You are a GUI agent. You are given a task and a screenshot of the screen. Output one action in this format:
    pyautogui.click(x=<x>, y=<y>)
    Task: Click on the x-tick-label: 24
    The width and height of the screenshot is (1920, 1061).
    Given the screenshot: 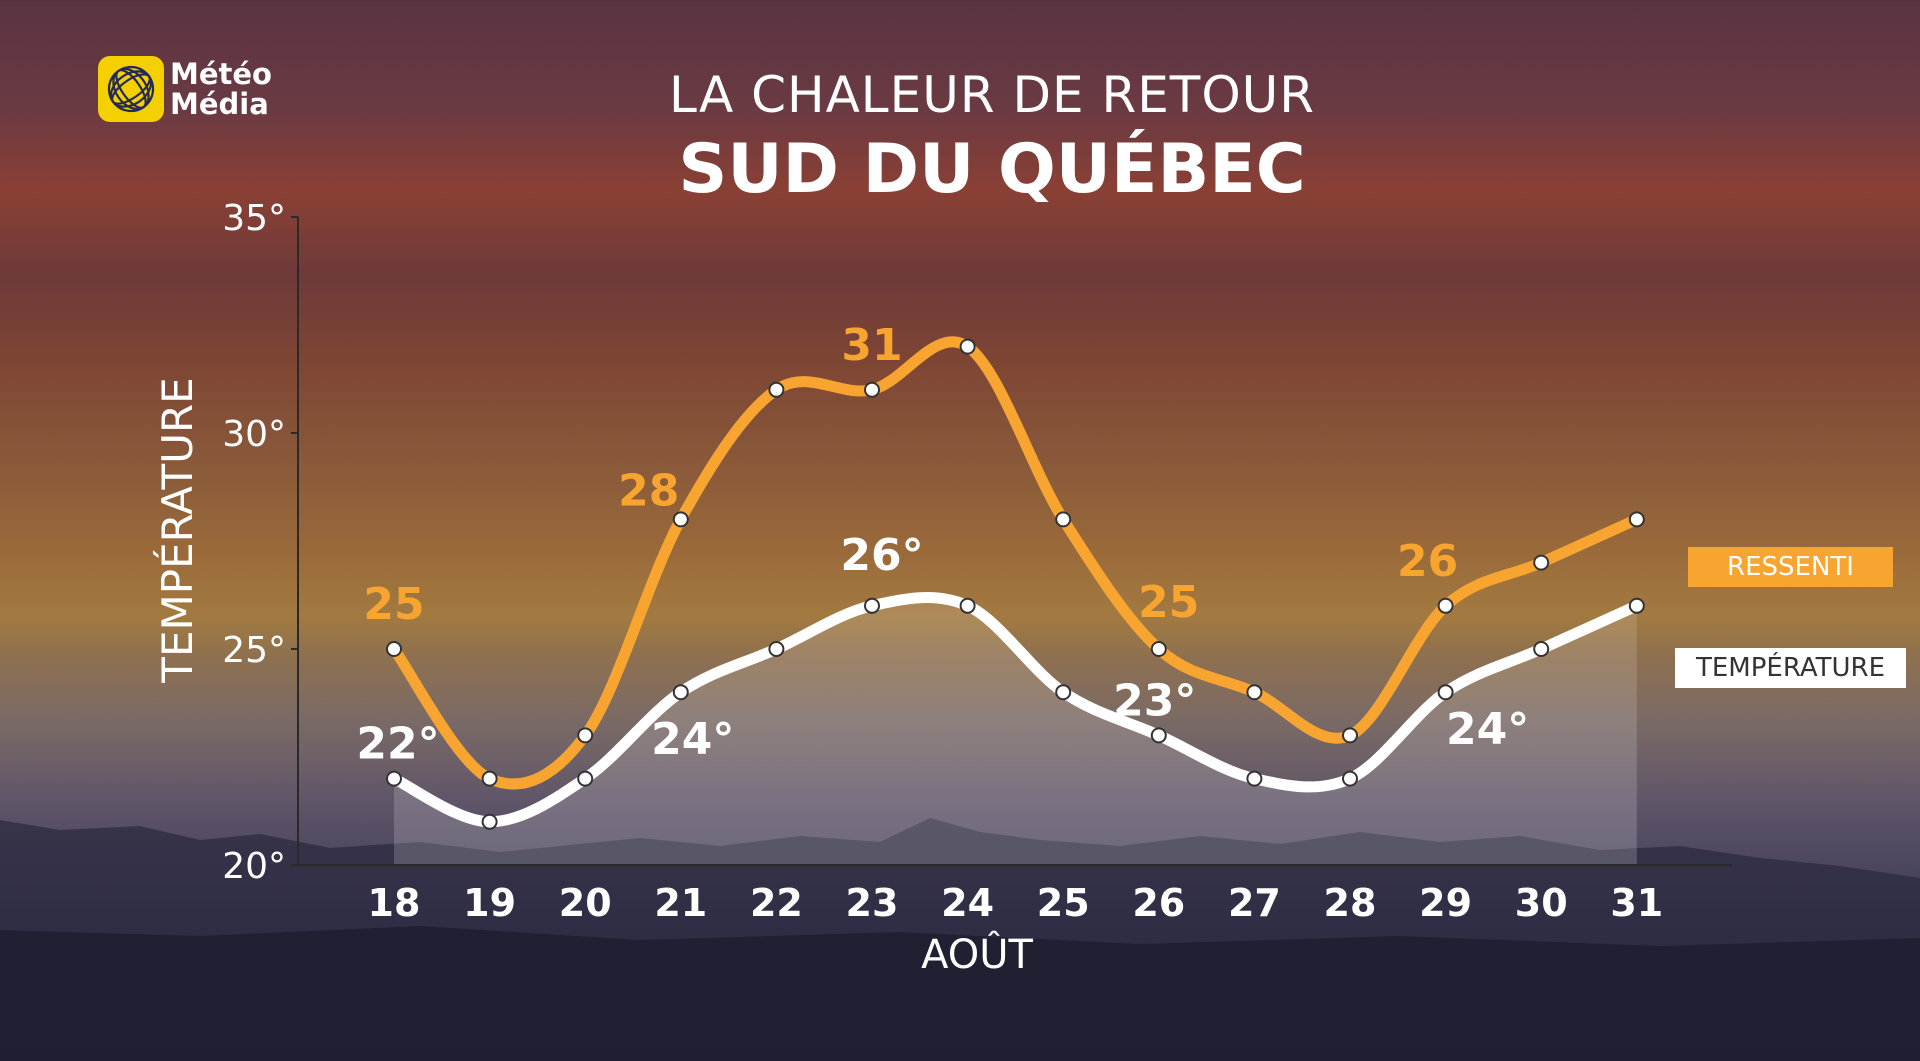 What is the action you would take?
    pyautogui.click(x=967, y=903)
    